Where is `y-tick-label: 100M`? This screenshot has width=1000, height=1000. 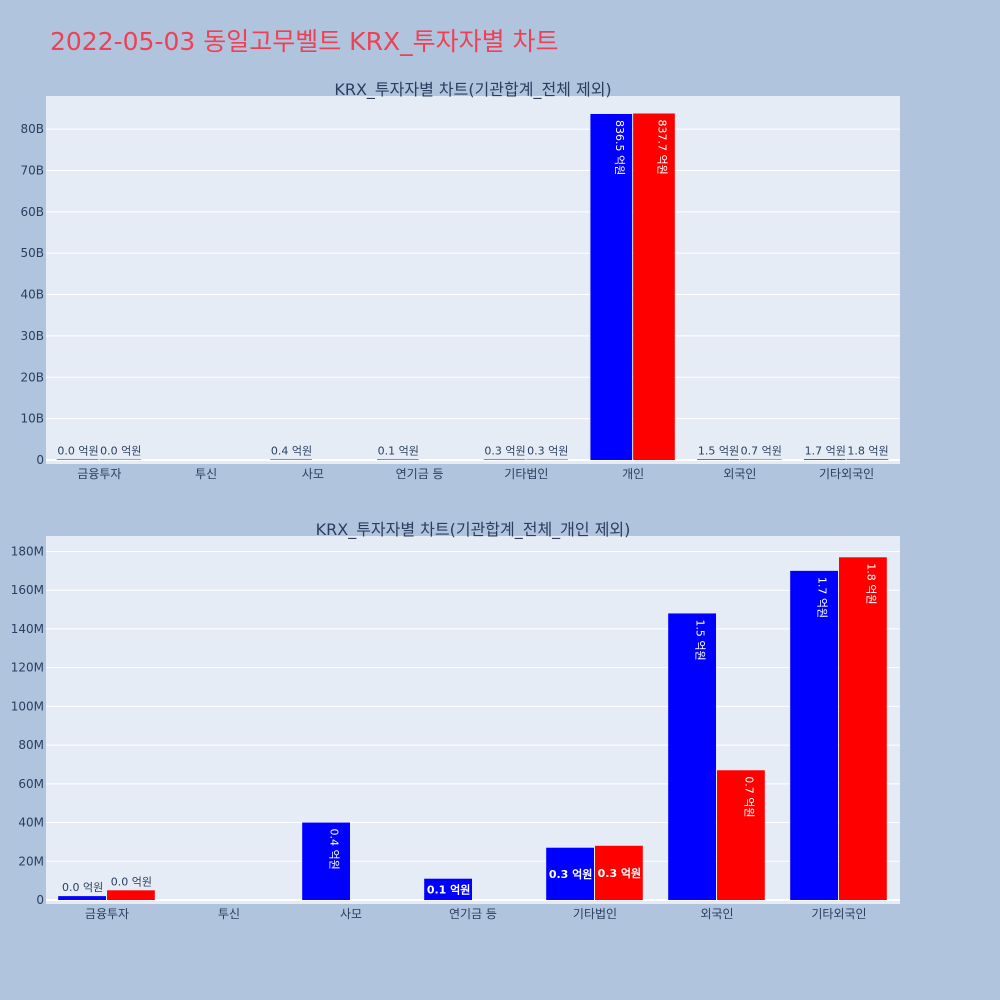
y-tick-label: 100M is located at coordinates (27, 706).